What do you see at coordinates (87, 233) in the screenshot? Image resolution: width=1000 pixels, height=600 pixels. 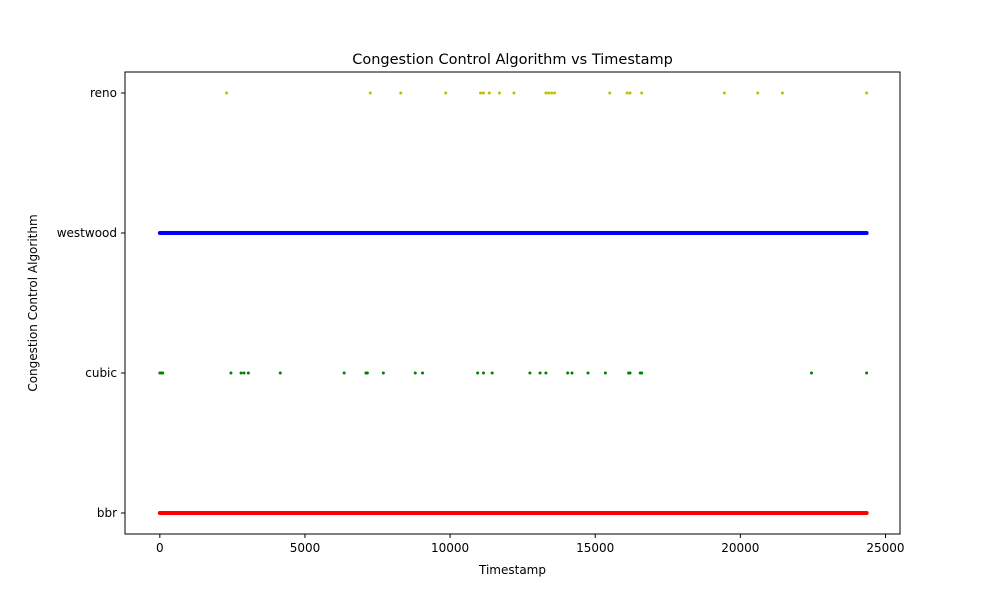 I see `y-tick-label-westwood: westwood` at bounding box center [87, 233].